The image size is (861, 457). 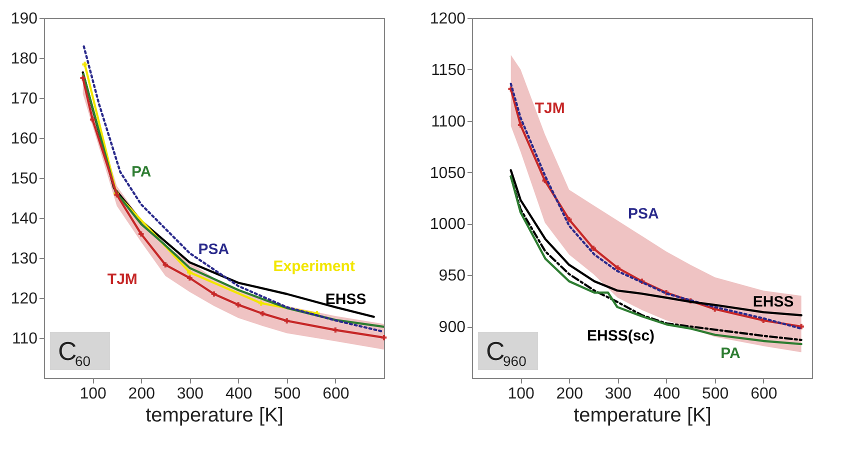 I want to click on y-tick-label: 950, so click(x=452, y=276).